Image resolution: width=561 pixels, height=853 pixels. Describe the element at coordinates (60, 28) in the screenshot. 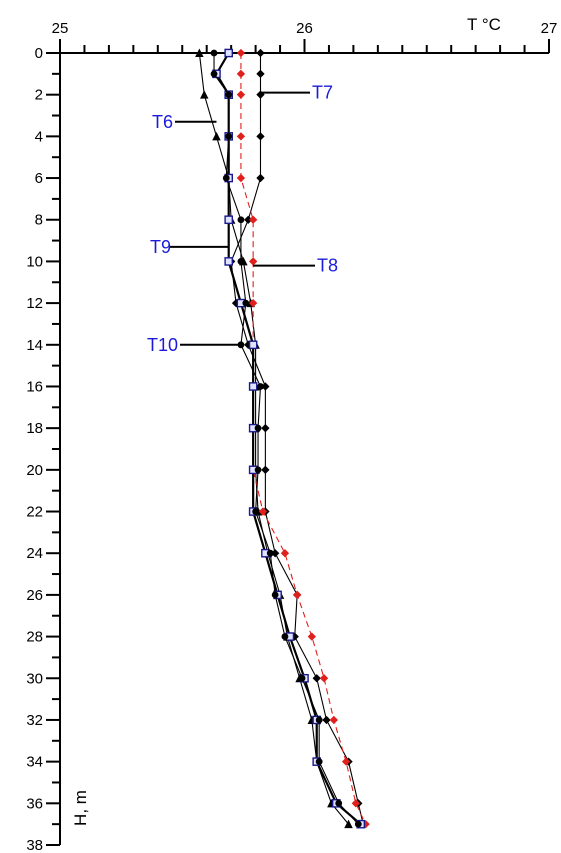

I see `x-tick-label: 25` at that location.